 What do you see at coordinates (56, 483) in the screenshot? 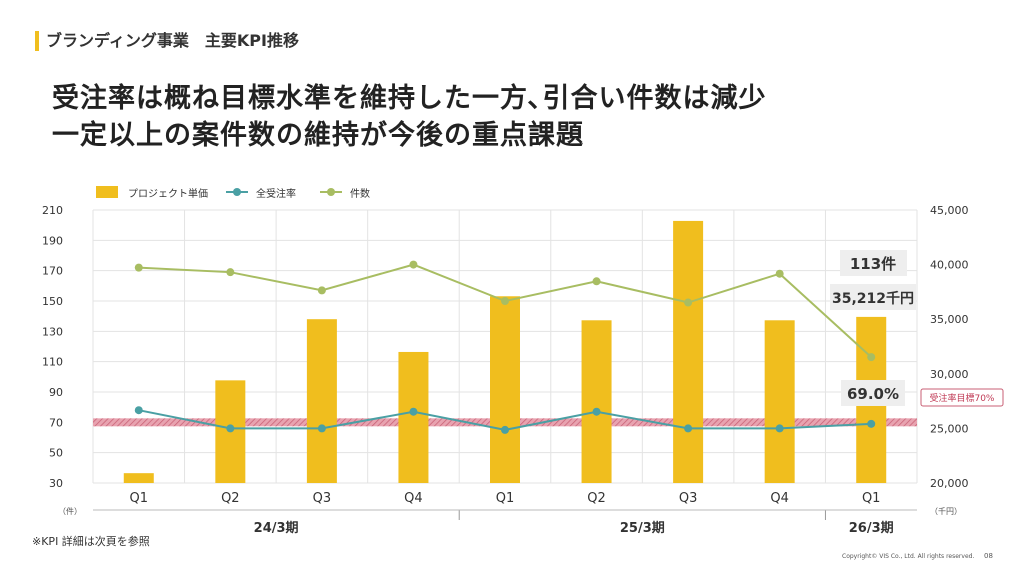
I see `left-axis-tick-label: 30` at bounding box center [56, 483].